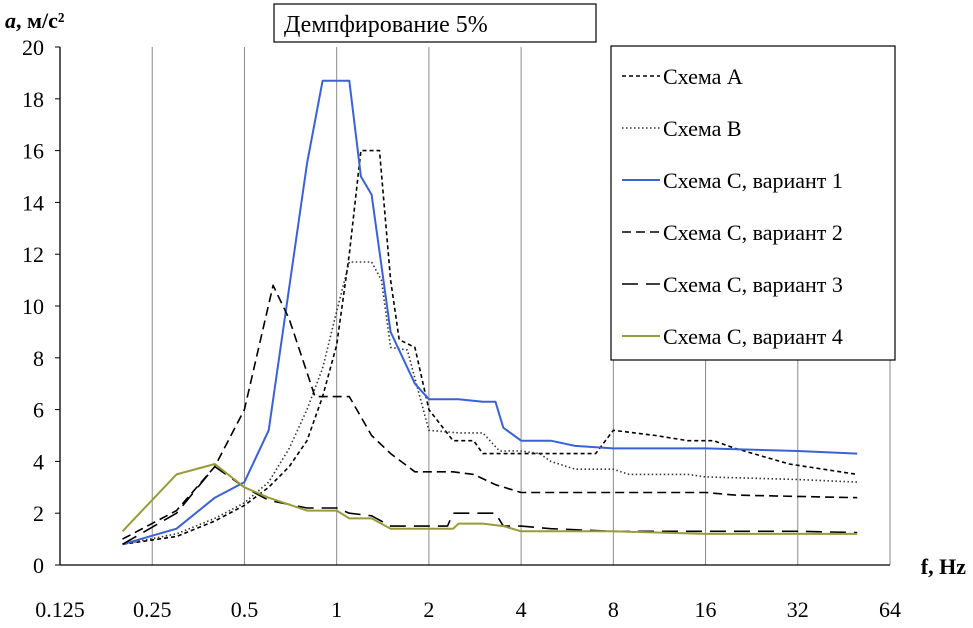 Image resolution: width=973 pixels, height=628 pixels. What do you see at coordinates (613, 609) in the screenshot?
I see `x-tick-label: 8` at bounding box center [613, 609].